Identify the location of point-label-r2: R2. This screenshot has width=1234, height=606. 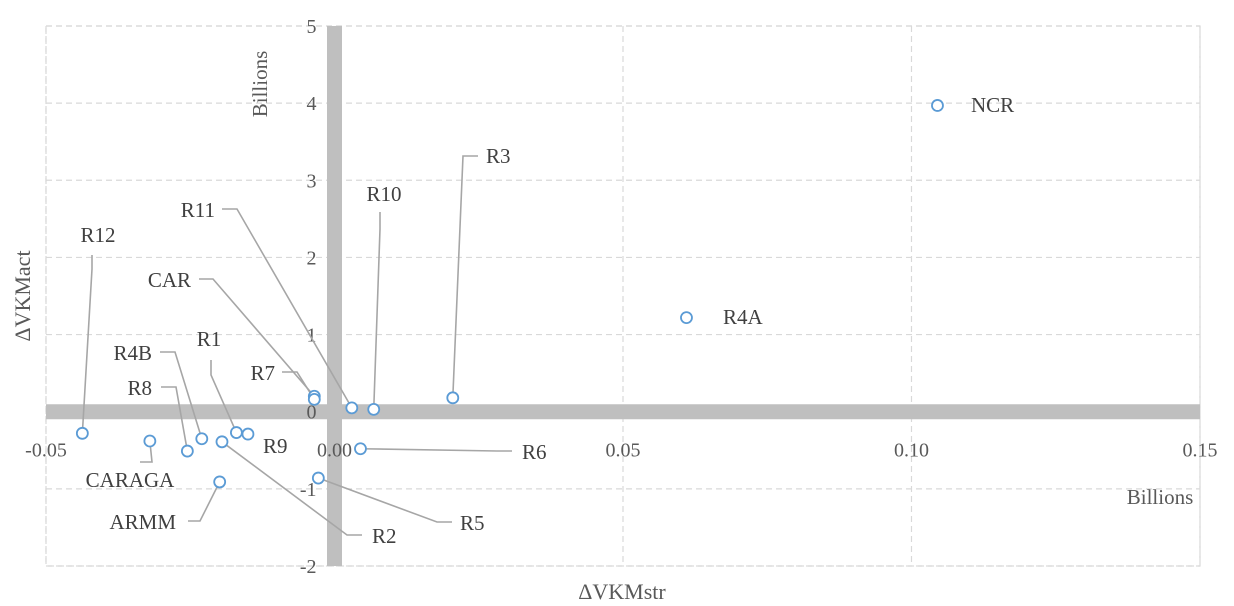
(384, 536).